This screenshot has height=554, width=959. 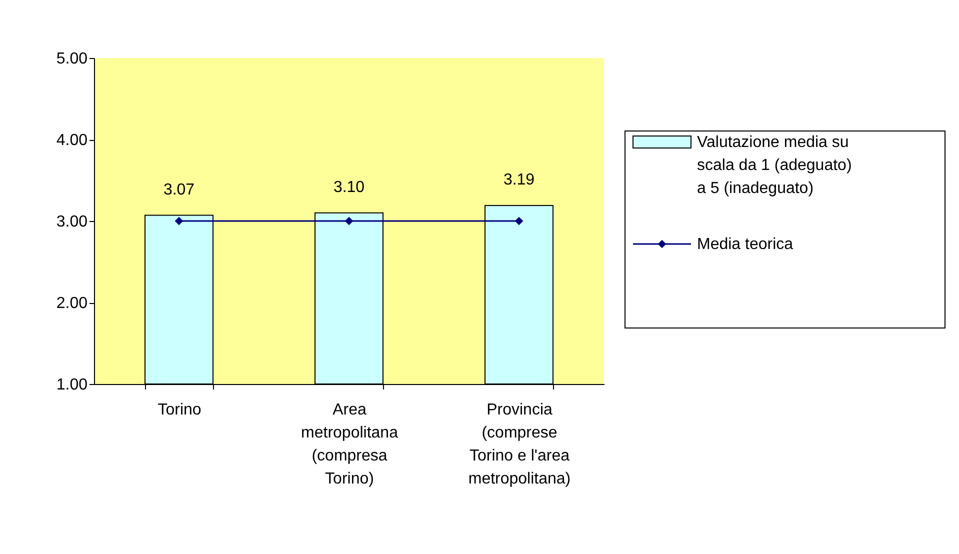 What do you see at coordinates (349, 187) in the screenshot?
I see `data-label: 3.10` at bounding box center [349, 187].